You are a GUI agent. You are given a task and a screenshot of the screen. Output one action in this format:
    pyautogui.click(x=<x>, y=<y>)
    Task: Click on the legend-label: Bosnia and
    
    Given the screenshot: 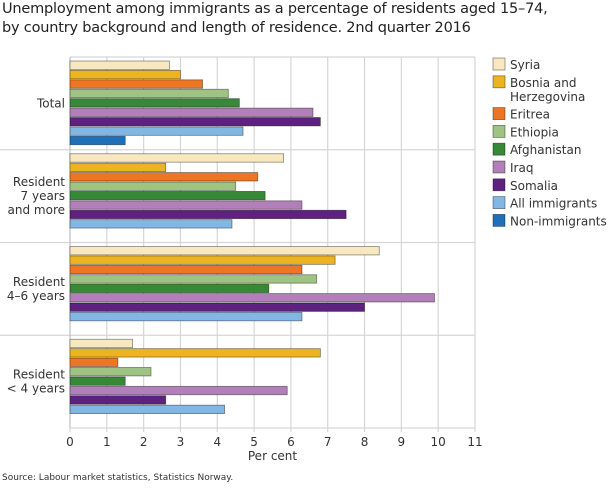 What is the action you would take?
    pyautogui.click(x=543, y=83)
    